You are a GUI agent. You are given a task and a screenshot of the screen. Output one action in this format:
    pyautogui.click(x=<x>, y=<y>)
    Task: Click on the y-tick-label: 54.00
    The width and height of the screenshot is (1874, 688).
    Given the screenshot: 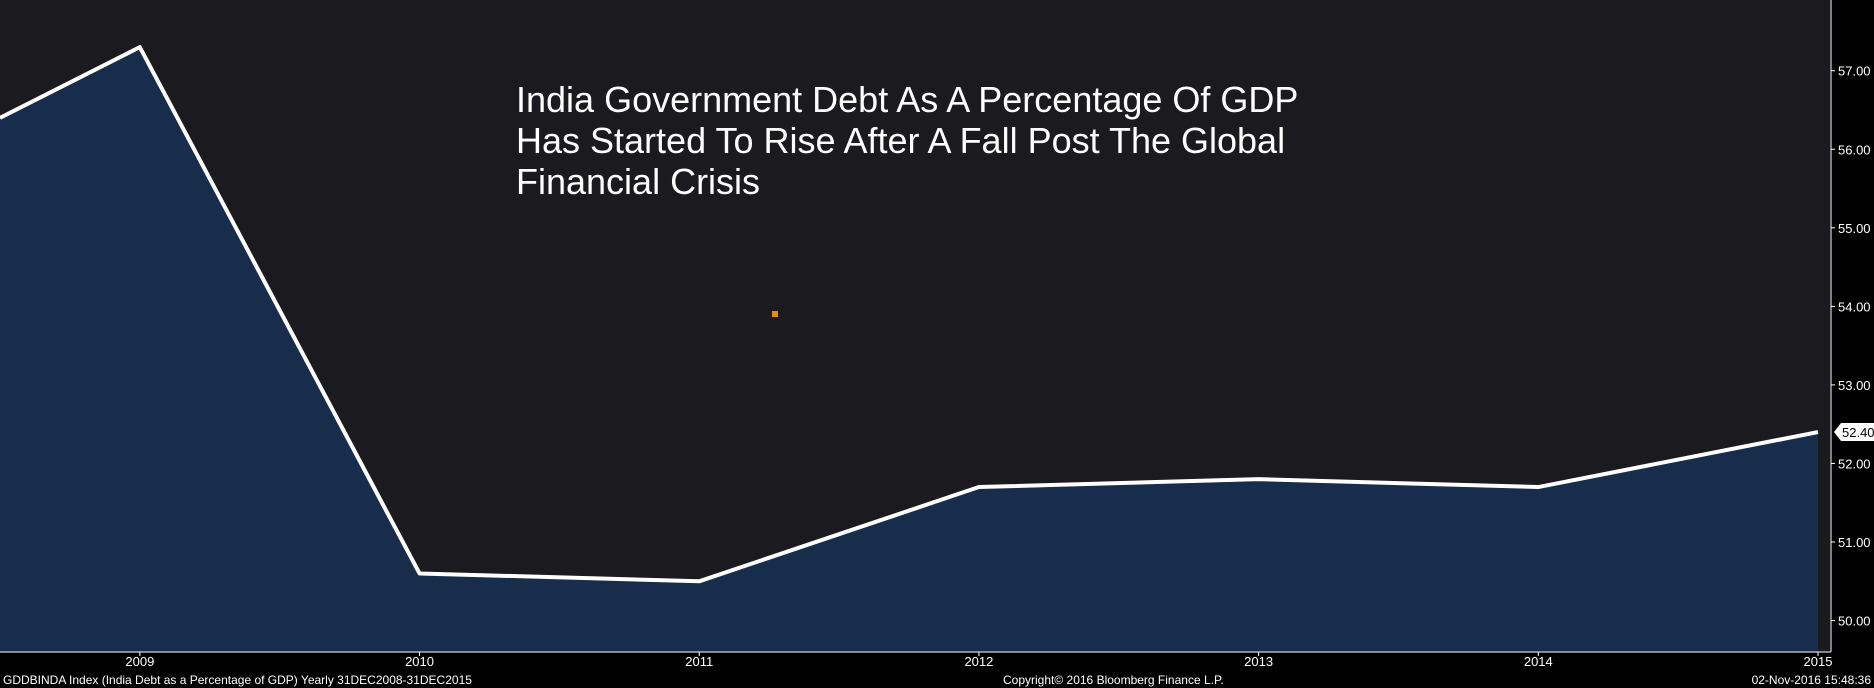 What is the action you would take?
    pyautogui.click(x=1854, y=306)
    